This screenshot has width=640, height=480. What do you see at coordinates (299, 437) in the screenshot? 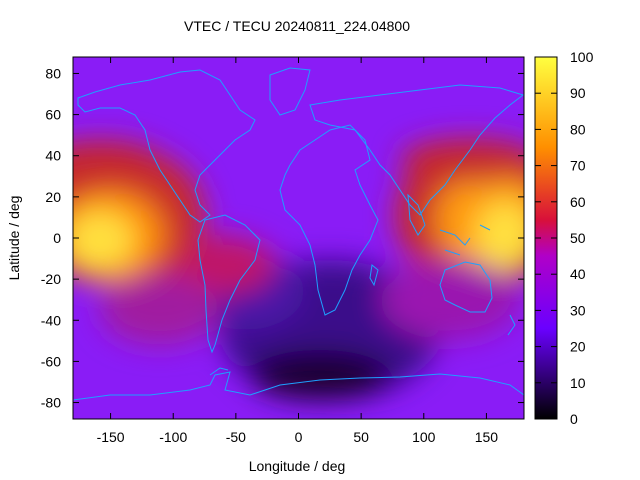
I see `x-tick-label: 0` at bounding box center [299, 437].